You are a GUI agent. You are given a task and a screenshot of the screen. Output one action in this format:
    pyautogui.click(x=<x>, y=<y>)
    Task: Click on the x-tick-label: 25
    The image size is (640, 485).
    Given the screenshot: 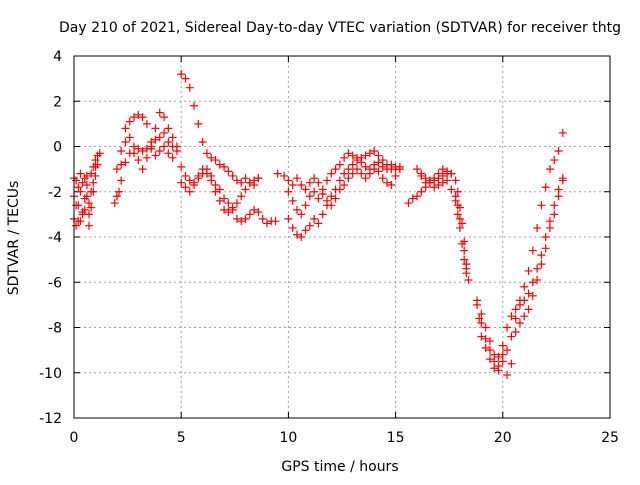 What is the action you would take?
    pyautogui.click(x=610, y=438)
    